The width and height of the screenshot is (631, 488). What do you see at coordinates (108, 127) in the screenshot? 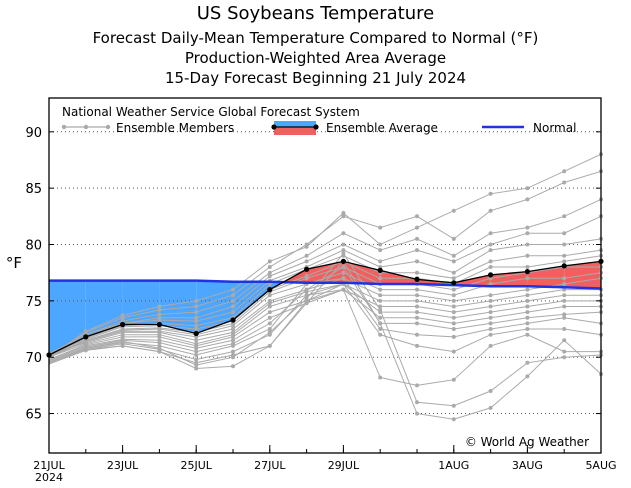
I see `legend-members-point` at bounding box center [108, 127].